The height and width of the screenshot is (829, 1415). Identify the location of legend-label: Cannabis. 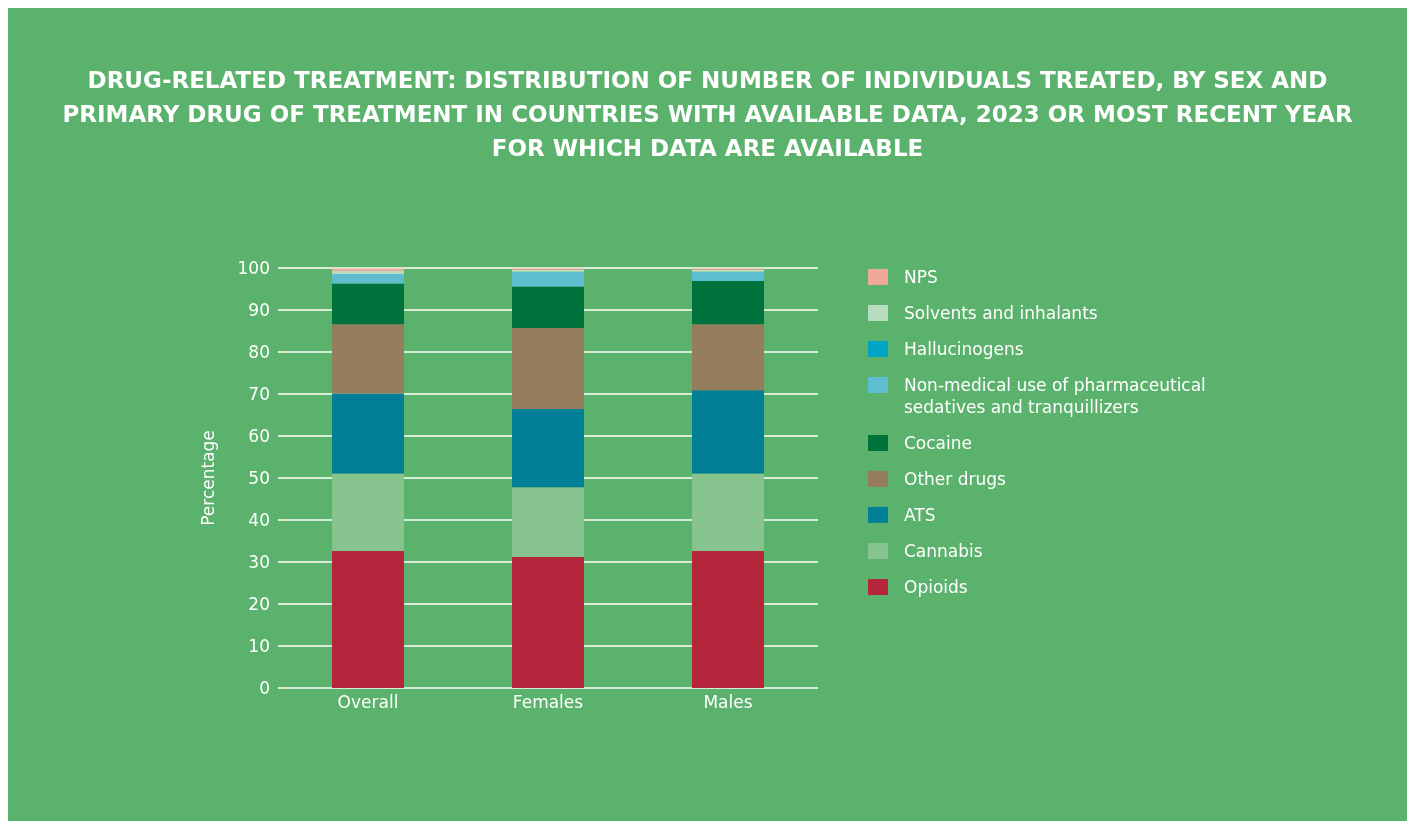
(943, 551).